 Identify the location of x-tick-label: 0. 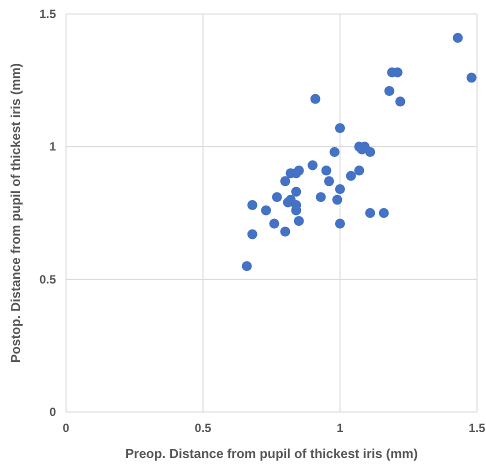
(66, 428).